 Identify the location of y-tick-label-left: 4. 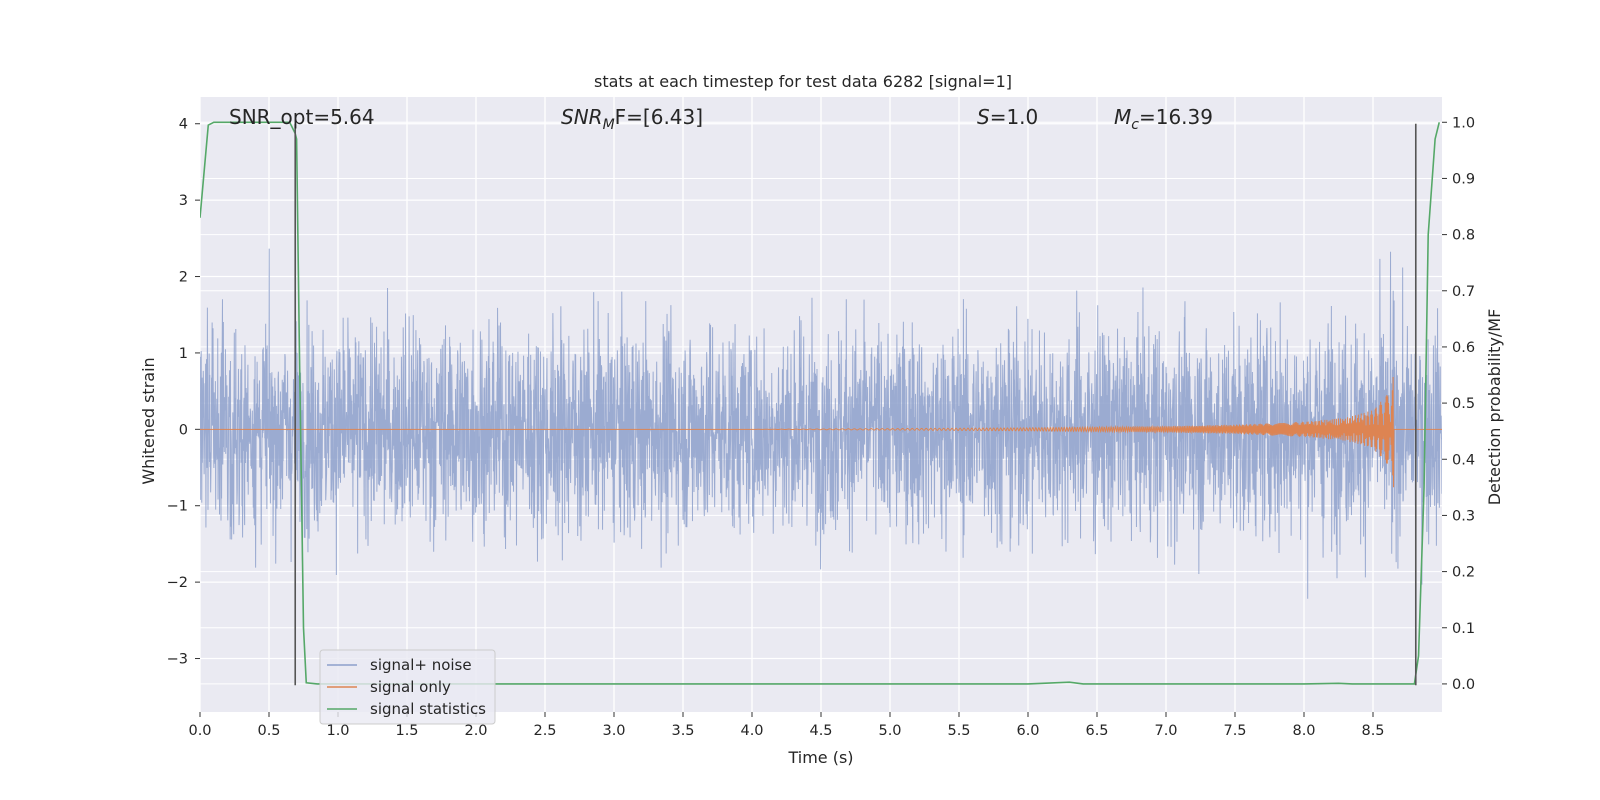
(183, 125).